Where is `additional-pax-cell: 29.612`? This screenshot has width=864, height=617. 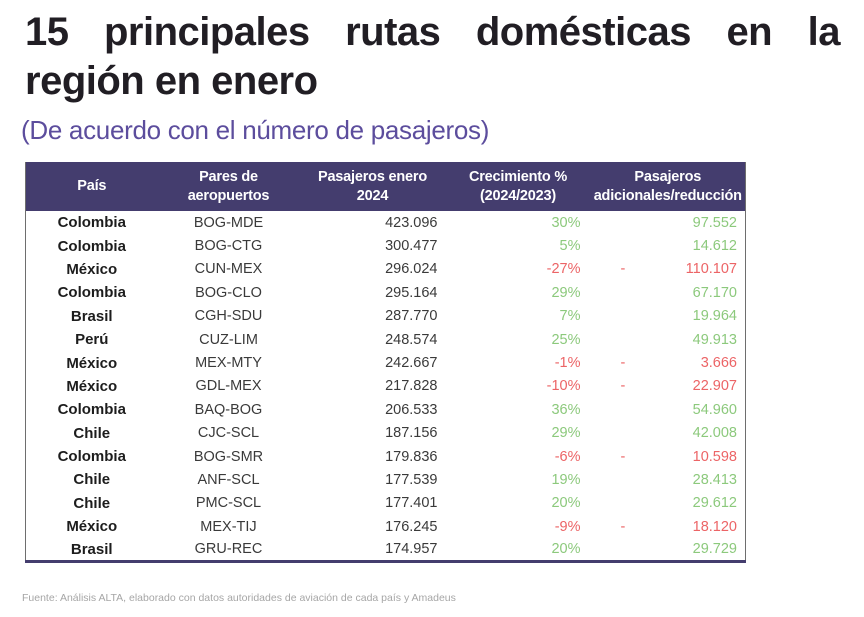 additional-pax-cell: 29.612 is located at coordinates (668, 503).